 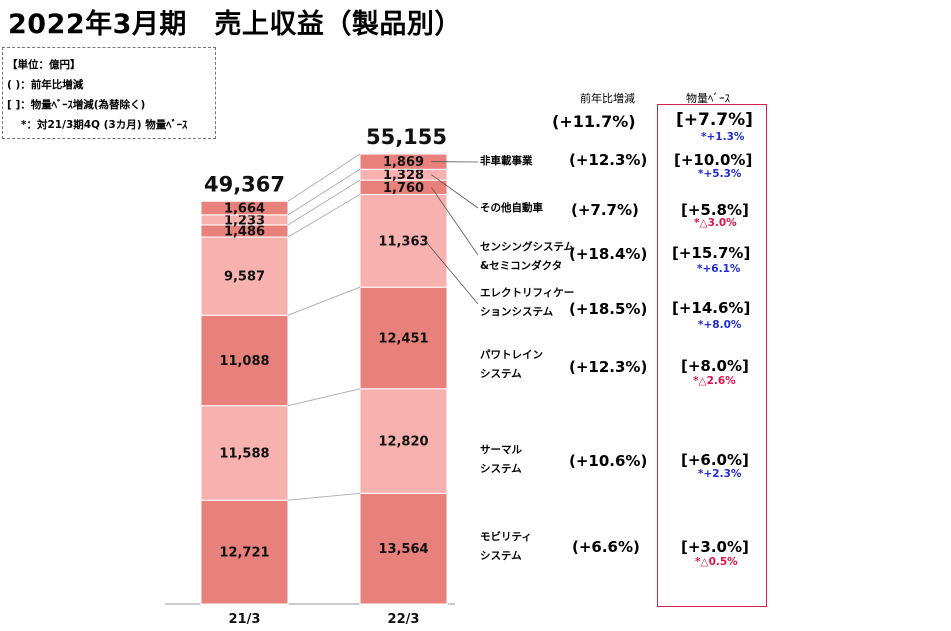 I want to click on volume-column-header: 物量ﾍﾞｰｽ, so click(x=708, y=98).